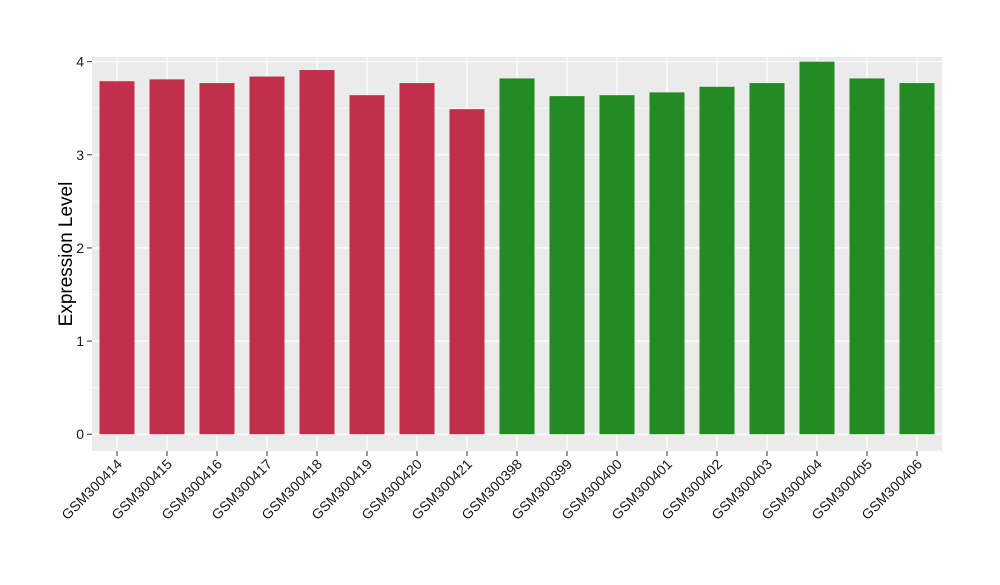  I want to click on y-tick-label: 3, so click(80, 155).